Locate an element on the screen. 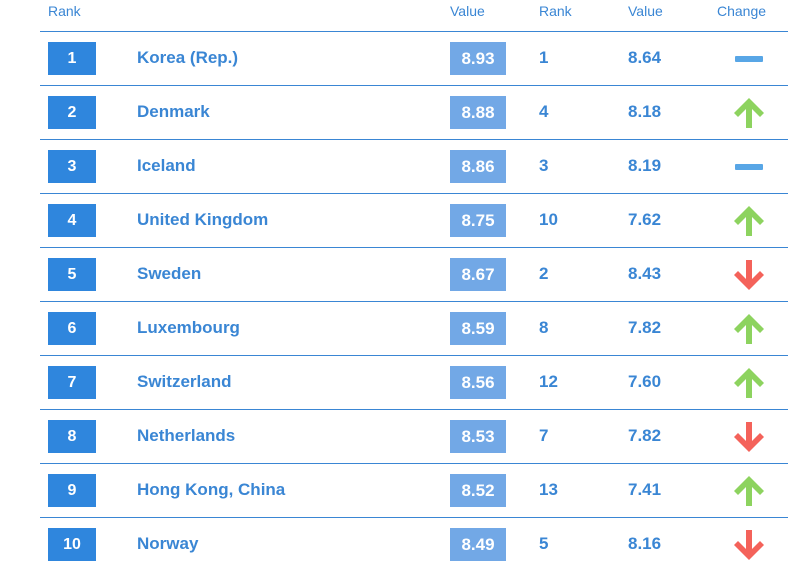  score-badge: 8.49 is located at coordinates (478, 544).